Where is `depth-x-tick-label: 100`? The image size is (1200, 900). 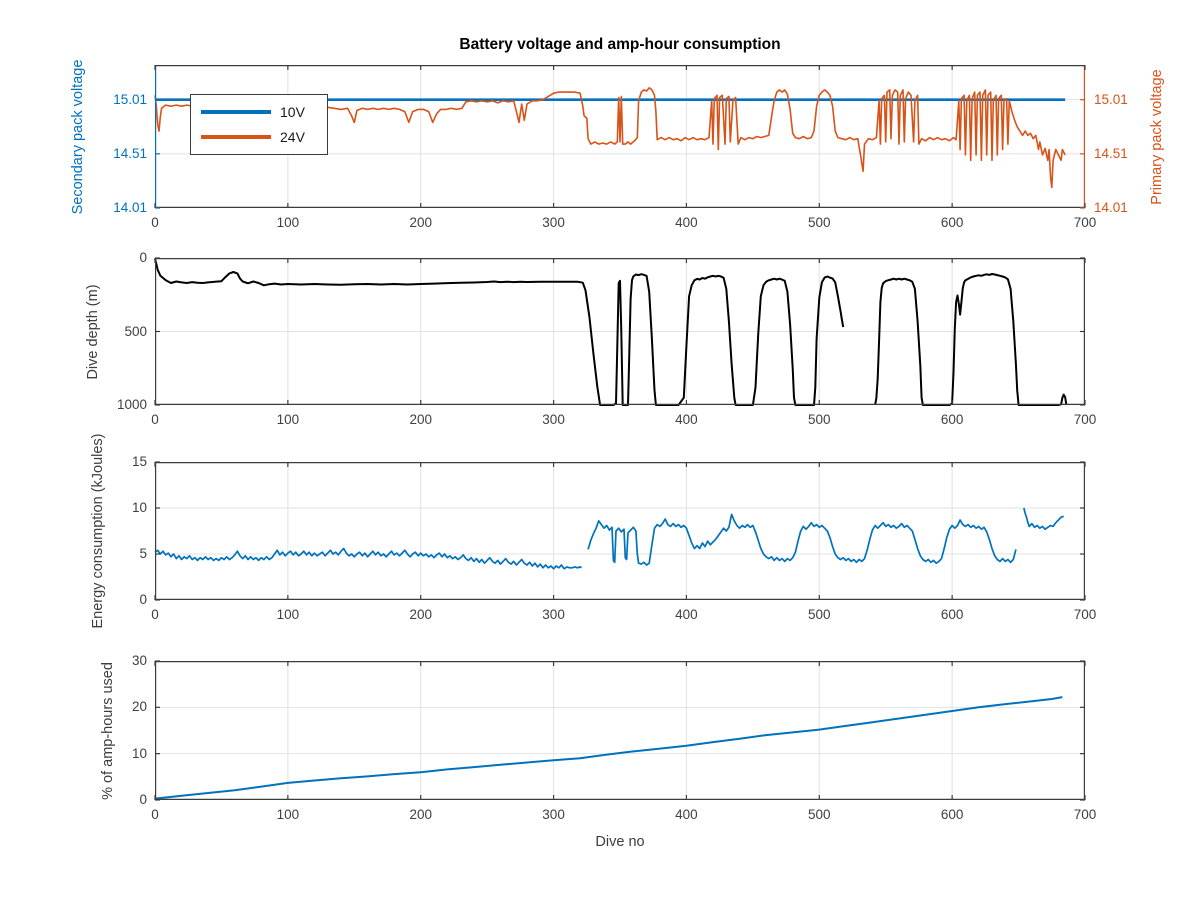
depth-x-tick-label: 100 is located at coordinates (288, 419).